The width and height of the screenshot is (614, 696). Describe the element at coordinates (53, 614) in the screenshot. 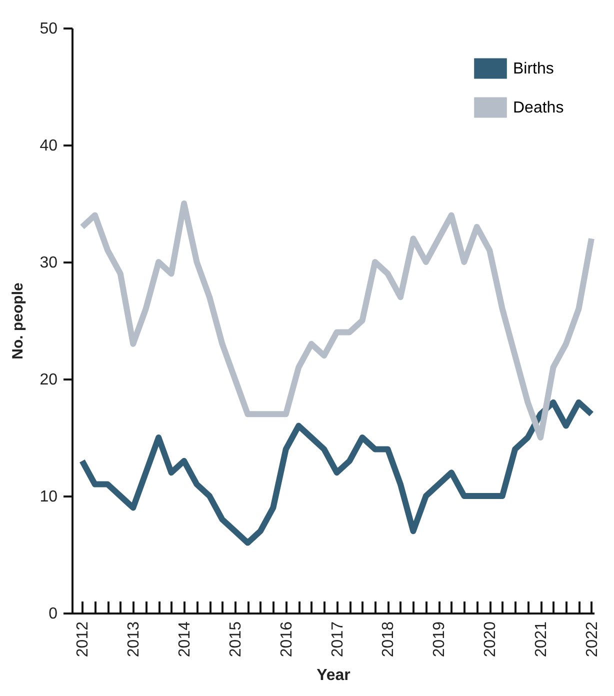

I see `y-tick-label: 0` at that location.